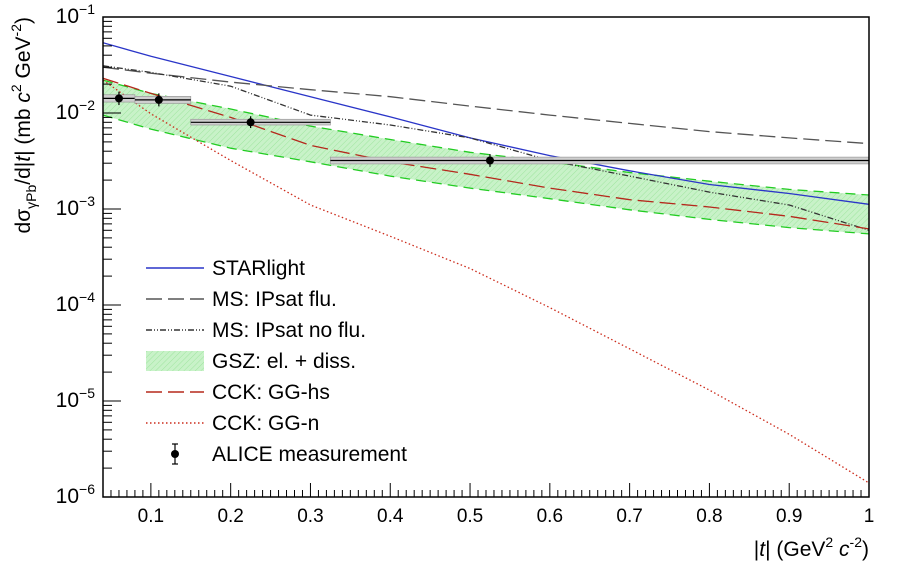 The height and width of the screenshot is (575, 898). I want to click on x-tick-label: 0.6, so click(550, 516).